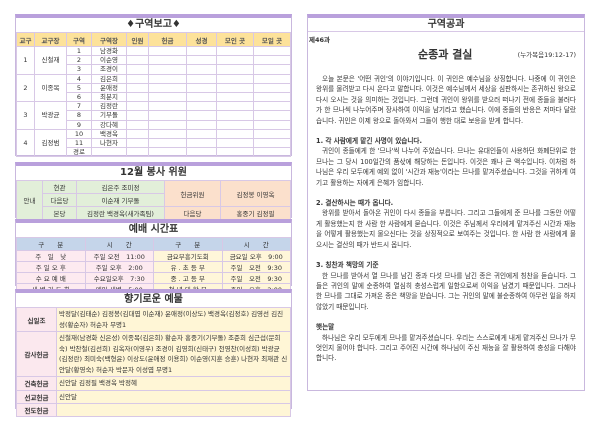  I want to click on table-row: 11 나현자, so click(154, 143).